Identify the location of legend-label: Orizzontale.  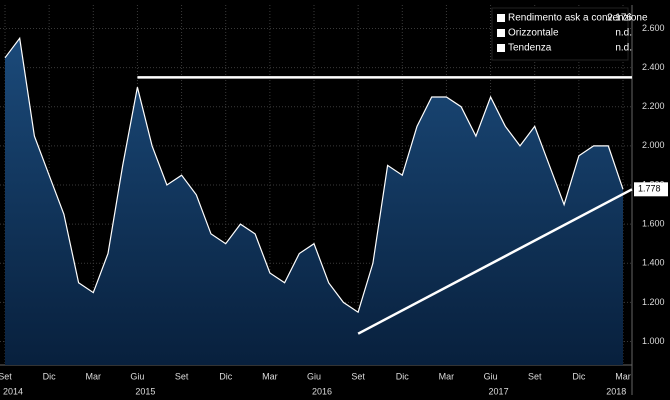
(533, 33).